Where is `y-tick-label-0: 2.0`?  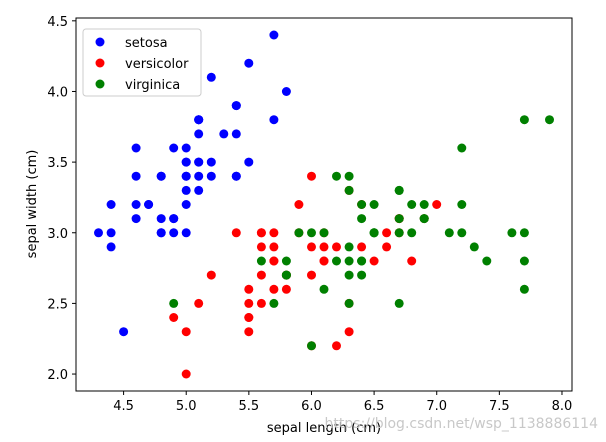
y-tick-label-0: 2.0 is located at coordinates (57, 375).